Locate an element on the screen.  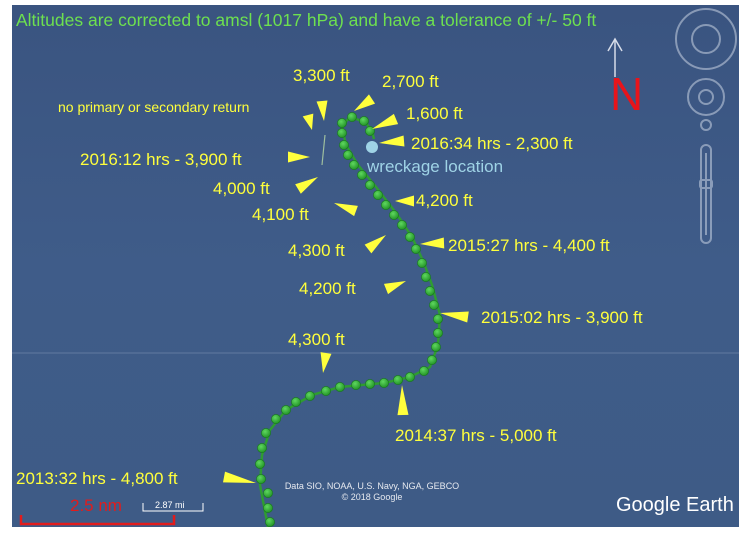
annotation-label: 4,000 ft is located at coordinates (241, 188).